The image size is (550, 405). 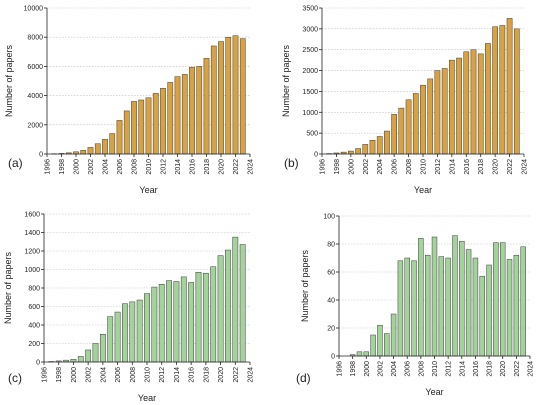 I want to click on y-tick-label: 6000, so click(x=35, y=67).